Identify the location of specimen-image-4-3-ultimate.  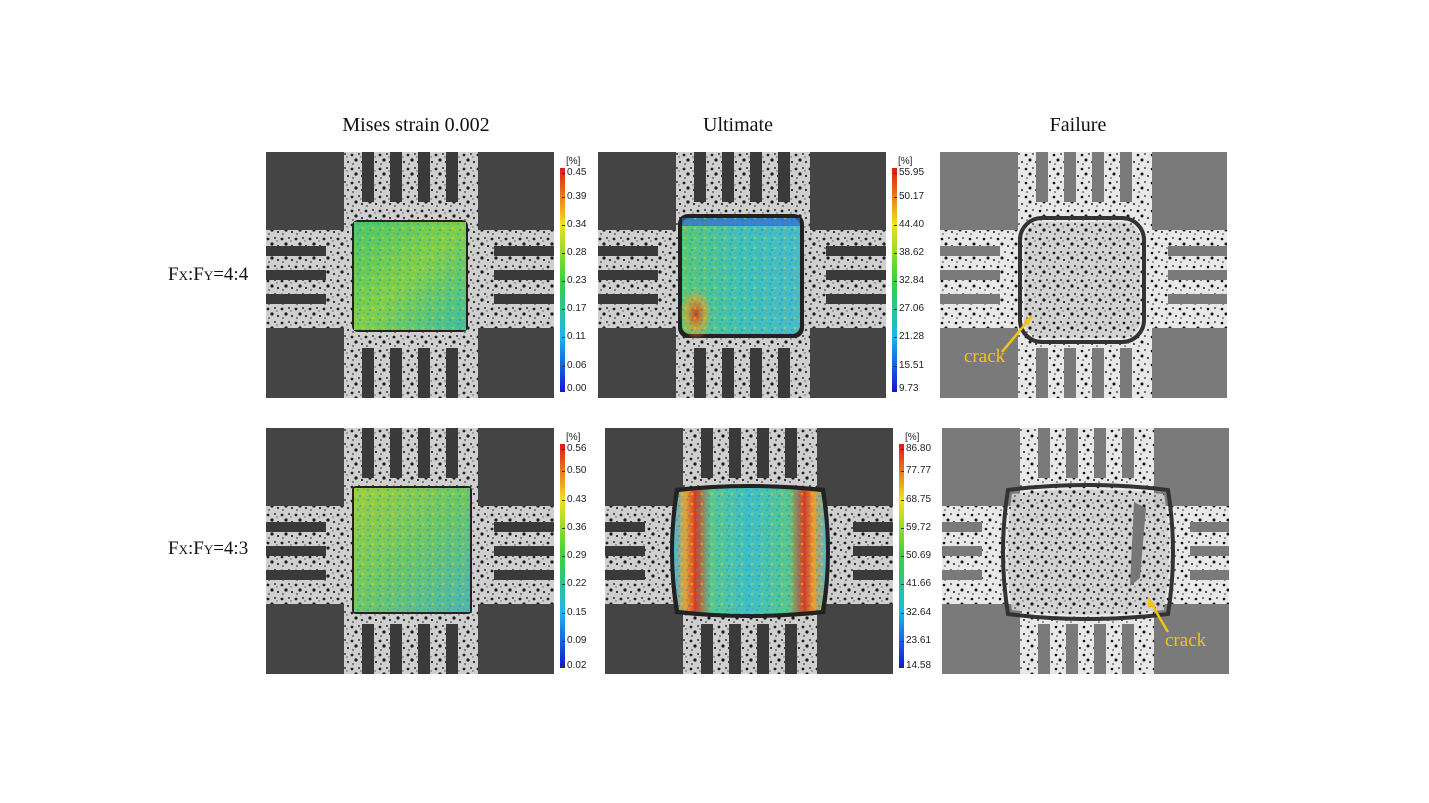
(749, 551).